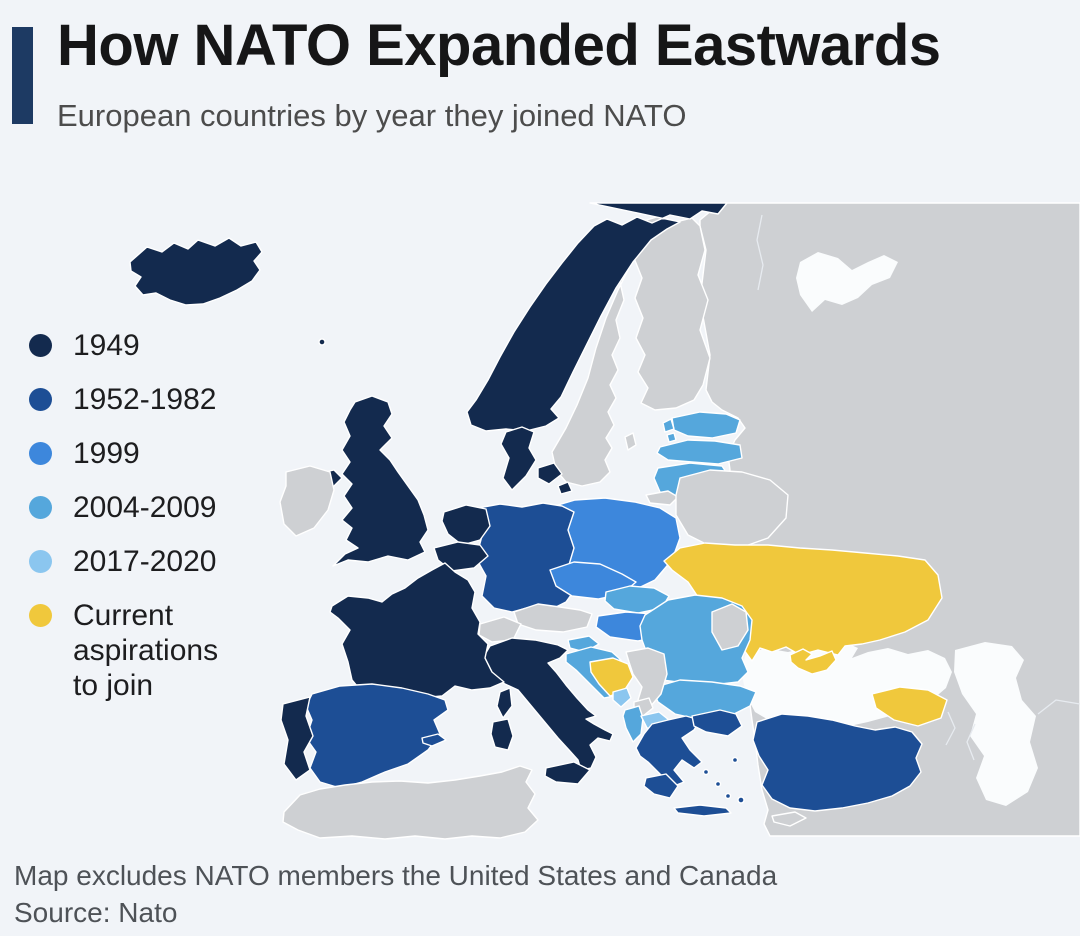  What do you see at coordinates (622, 697) in the screenshot?
I see `map-region-montenegro` at bounding box center [622, 697].